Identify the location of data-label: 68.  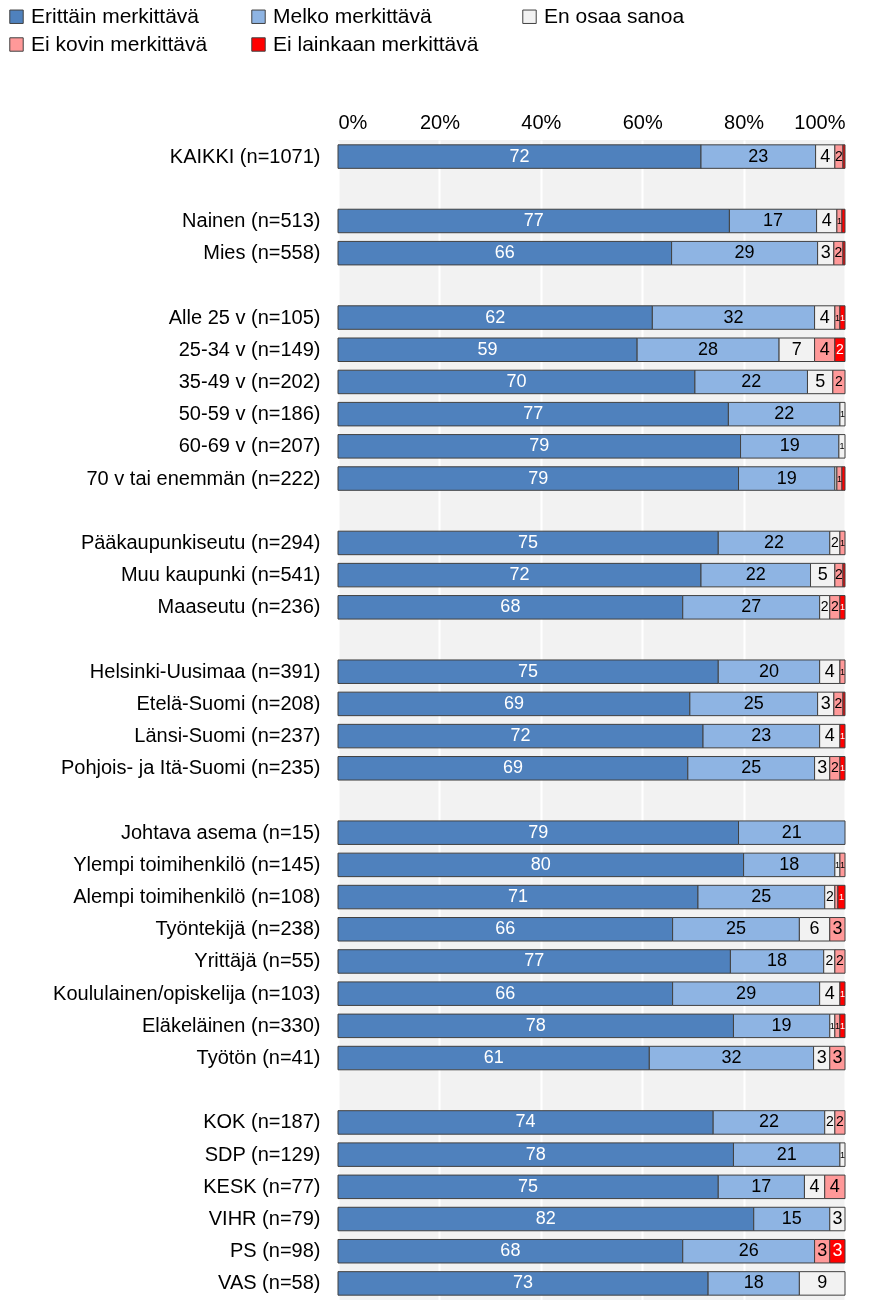
(510, 1250).